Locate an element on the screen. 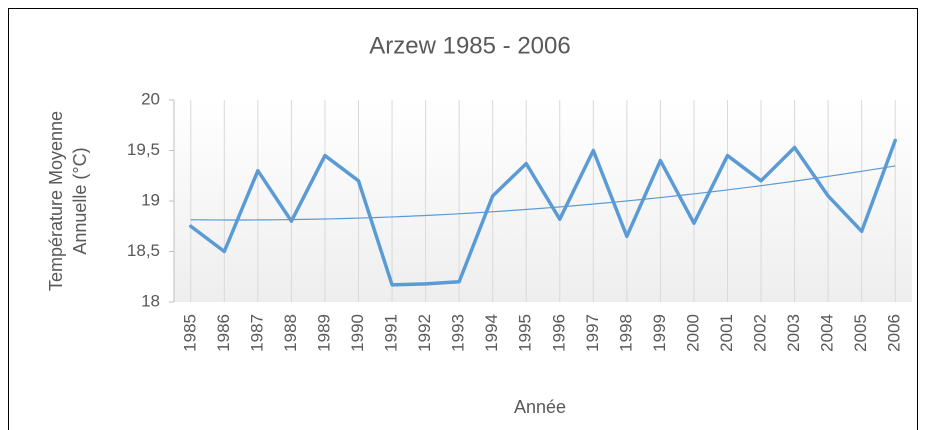 Image resolution: width=926 pixels, height=430 pixels. x-tick-label: 2006 is located at coordinates (894, 333).